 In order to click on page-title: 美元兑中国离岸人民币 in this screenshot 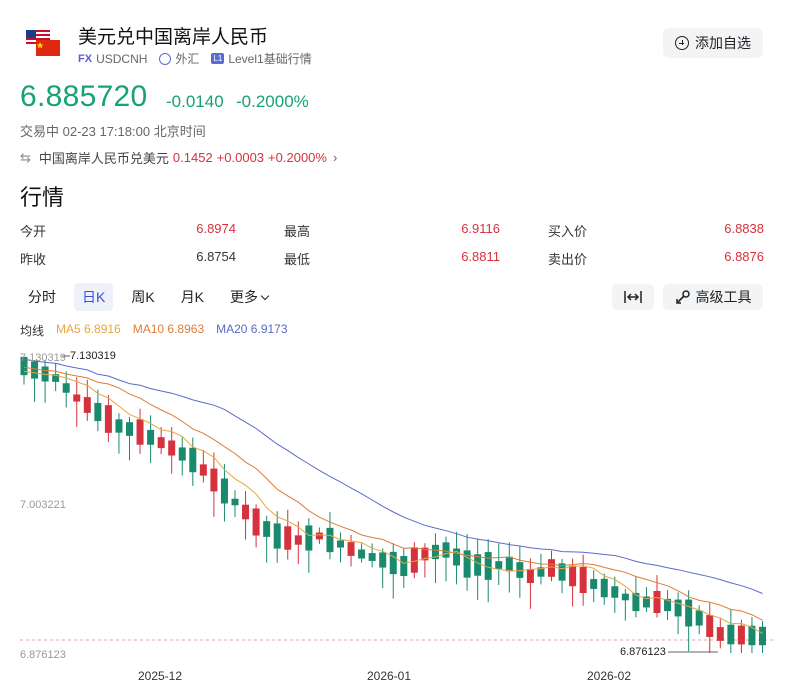, I will do `click(173, 37)`.